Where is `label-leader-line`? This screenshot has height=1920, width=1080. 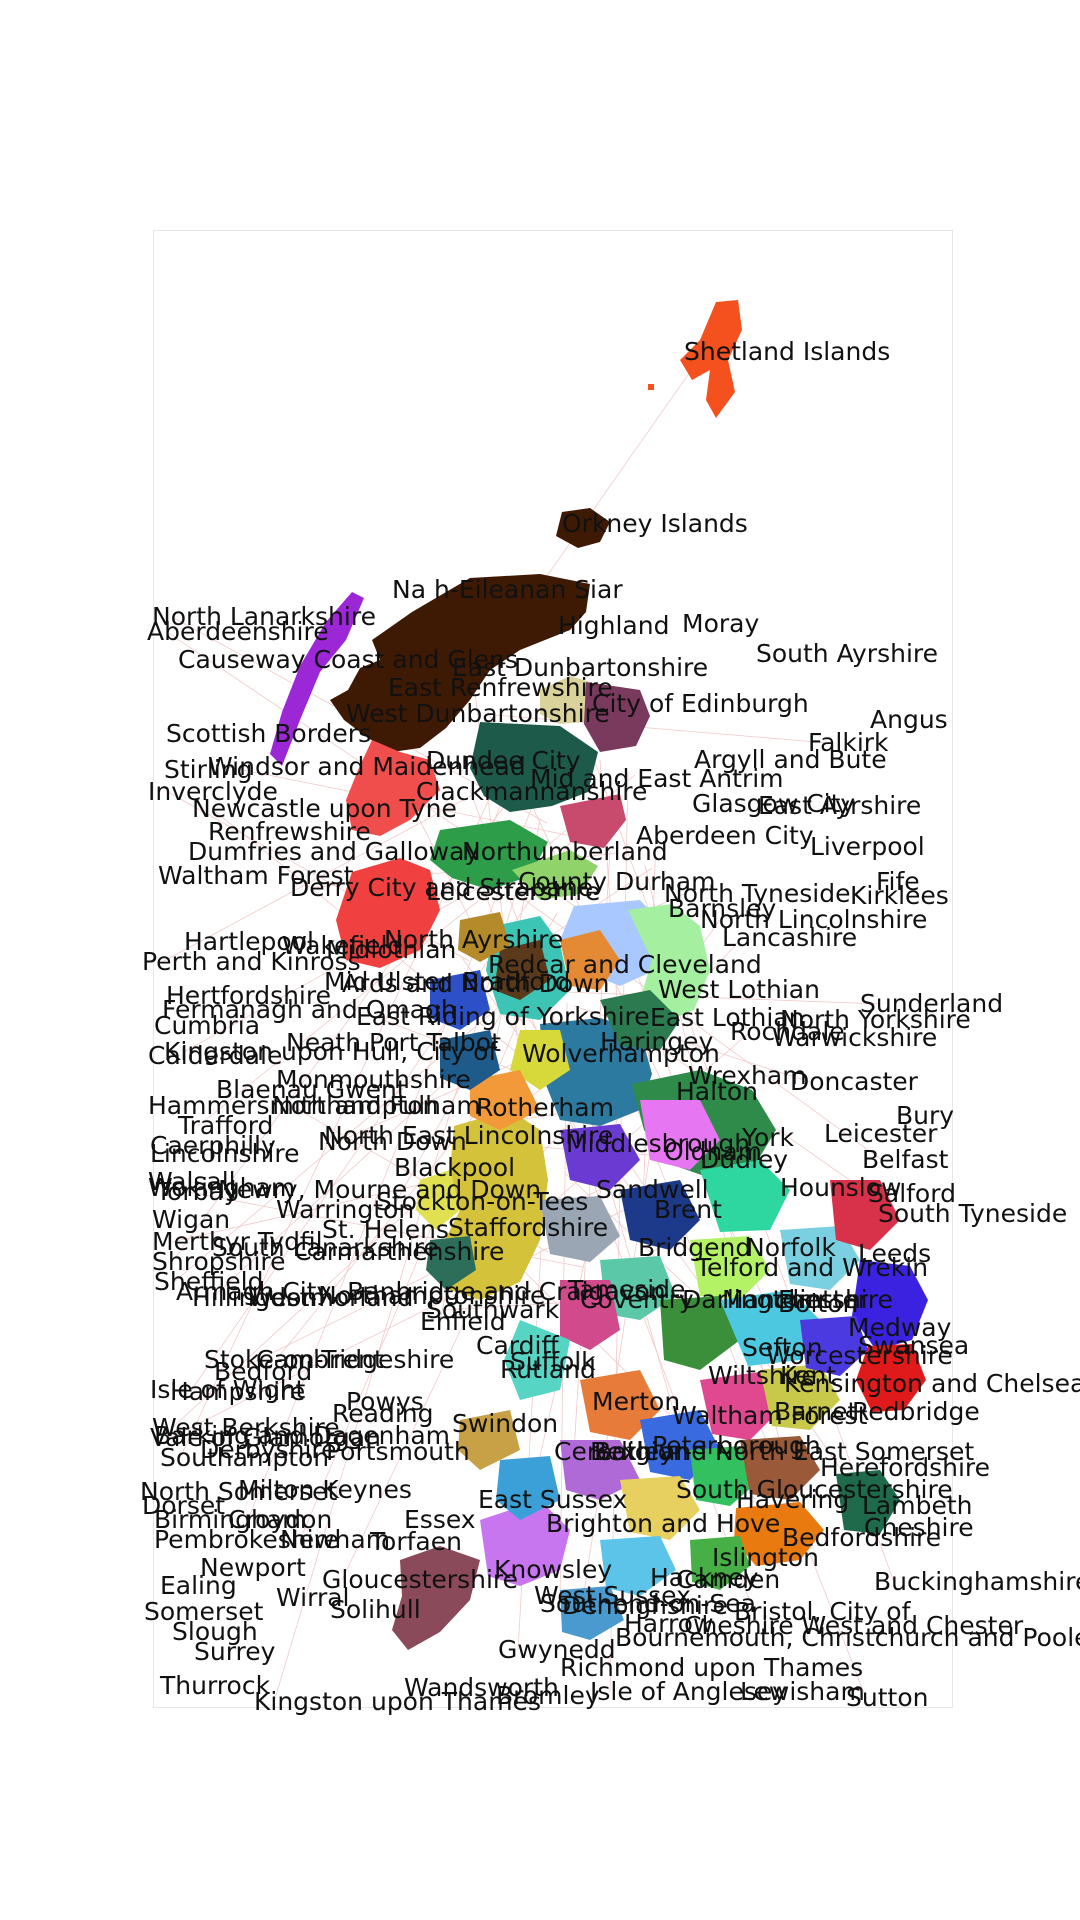
label-leader-line is located at coordinates (338, 1033).